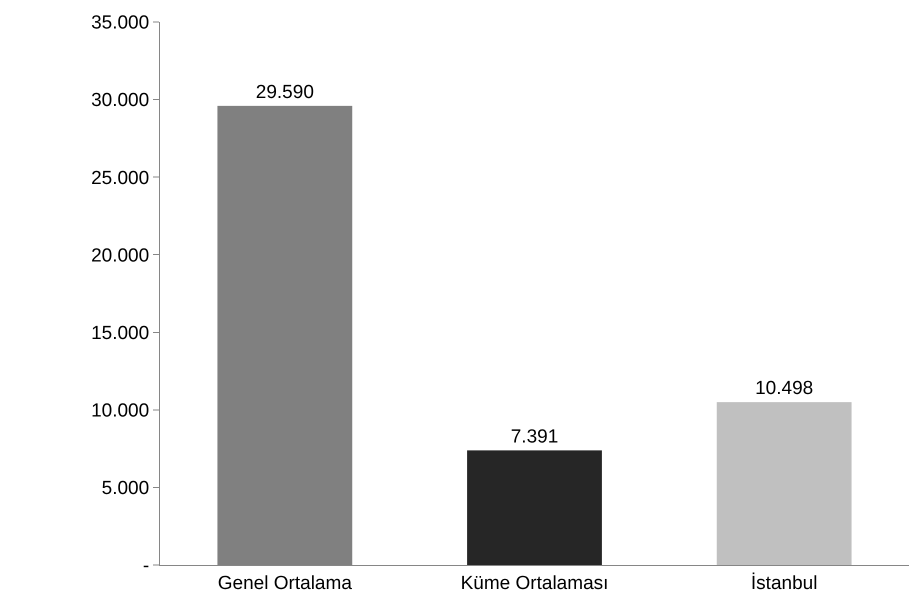  What do you see at coordinates (120, 23) in the screenshot?
I see `y-tick-label: 35.000` at bounding box center [120, 23].